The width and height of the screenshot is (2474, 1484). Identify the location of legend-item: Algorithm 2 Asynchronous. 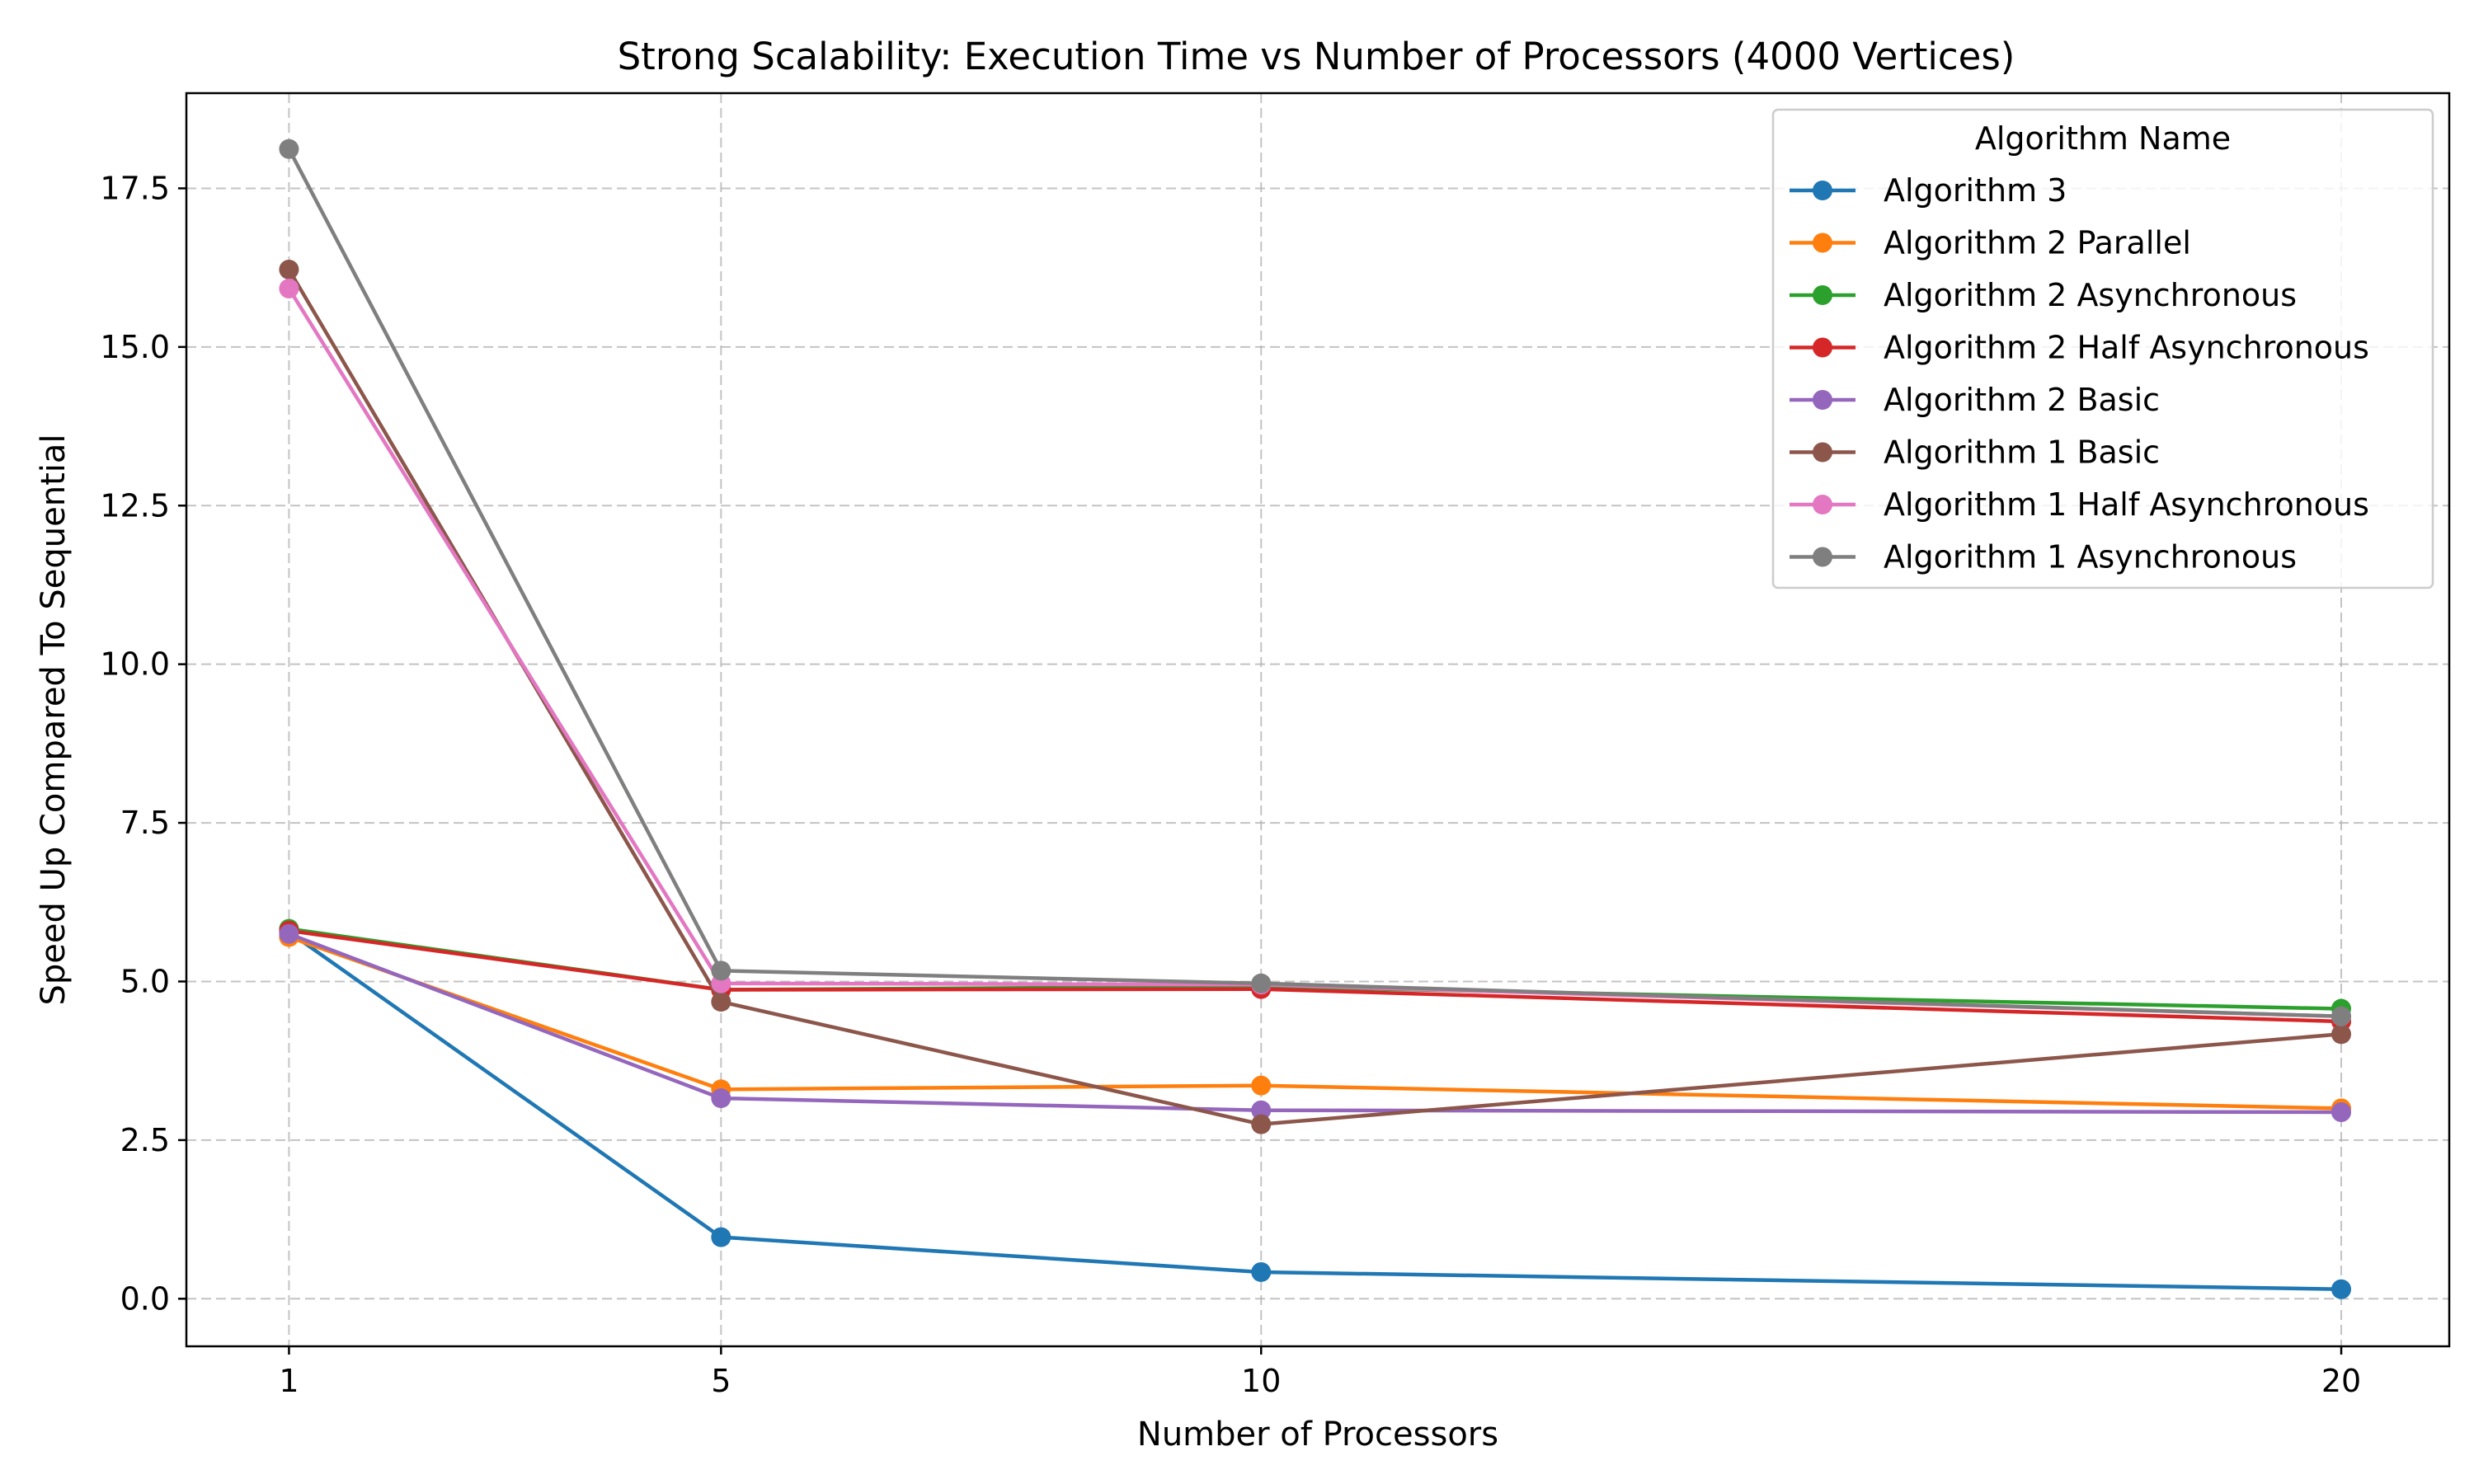
(2043, 295).